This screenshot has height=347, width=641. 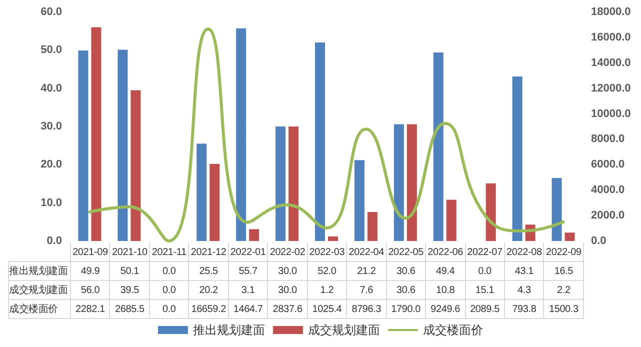 What do you see at coordinates (90, 271) in the screenshot?
I see `data-label: 49.9` at bounding box center [90, 271].